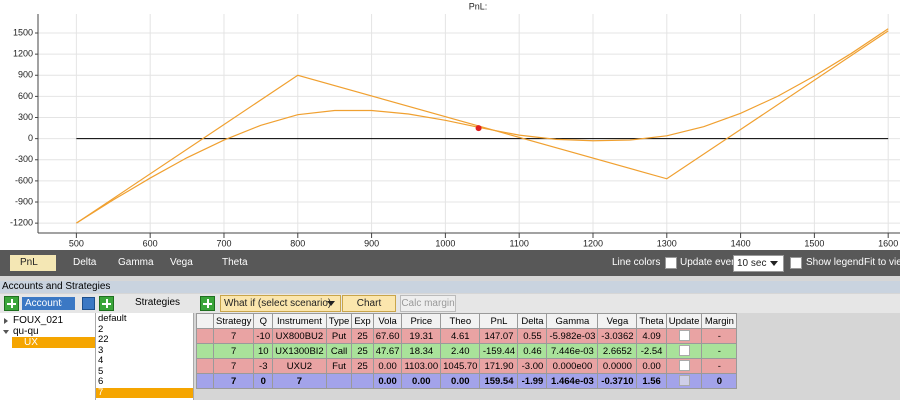  Describe the element at coordinates (460, 336) in the screenshot. I see `cell: 4.61` at that location.